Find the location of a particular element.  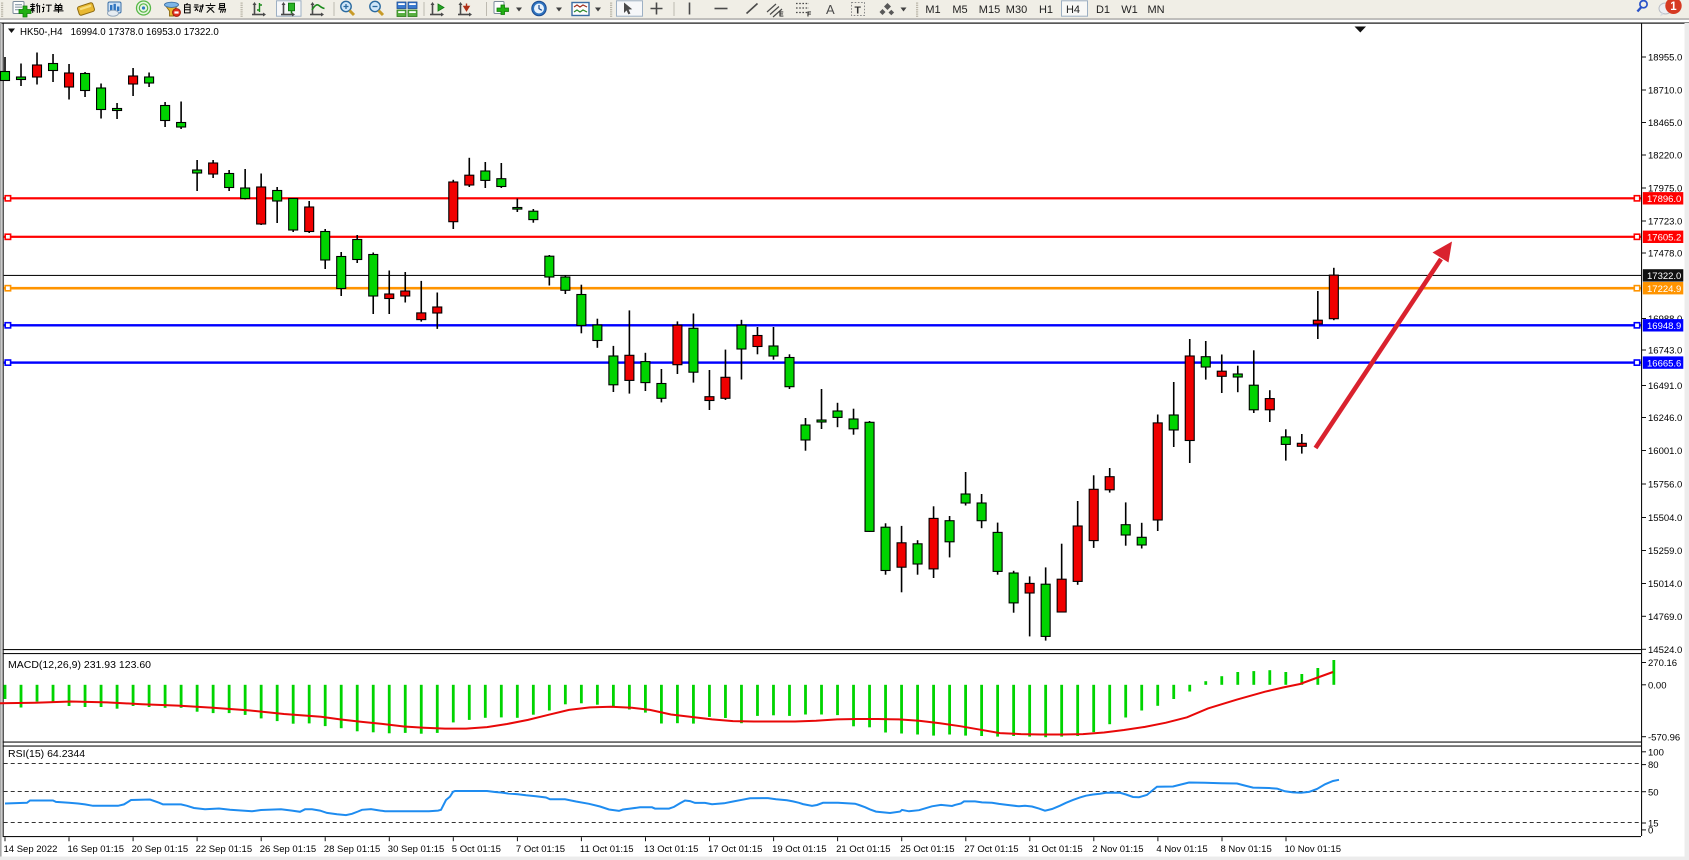

svg-text: 15259.0 is located at coordinates (1665, 551).